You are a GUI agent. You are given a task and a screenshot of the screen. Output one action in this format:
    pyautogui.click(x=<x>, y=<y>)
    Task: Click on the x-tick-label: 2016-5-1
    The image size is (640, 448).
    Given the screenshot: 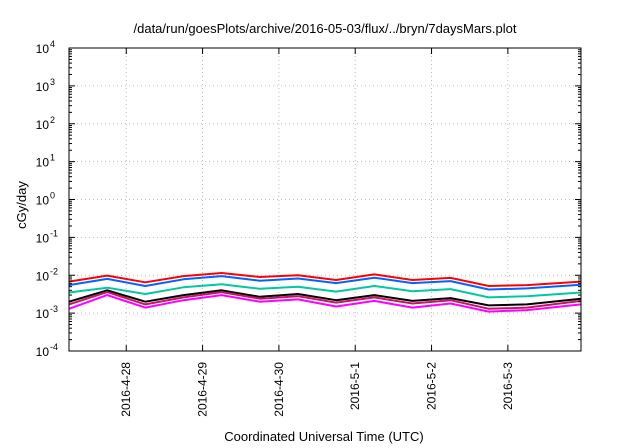 What is the action you would take?
    pyautogui.click(x=355, y=386)
    